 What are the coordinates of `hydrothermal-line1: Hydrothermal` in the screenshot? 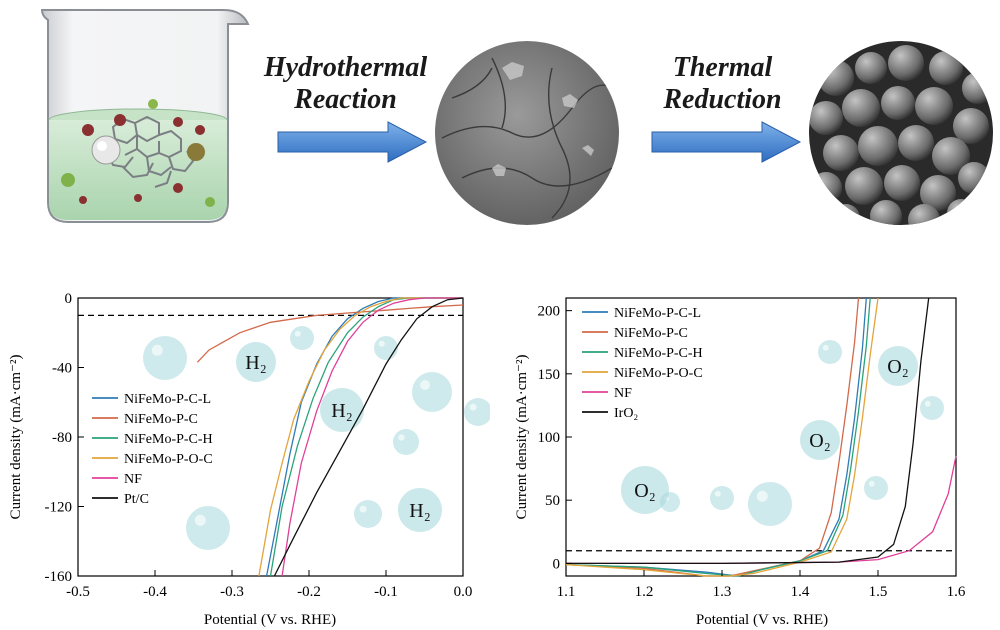 It's located at (345, 67).